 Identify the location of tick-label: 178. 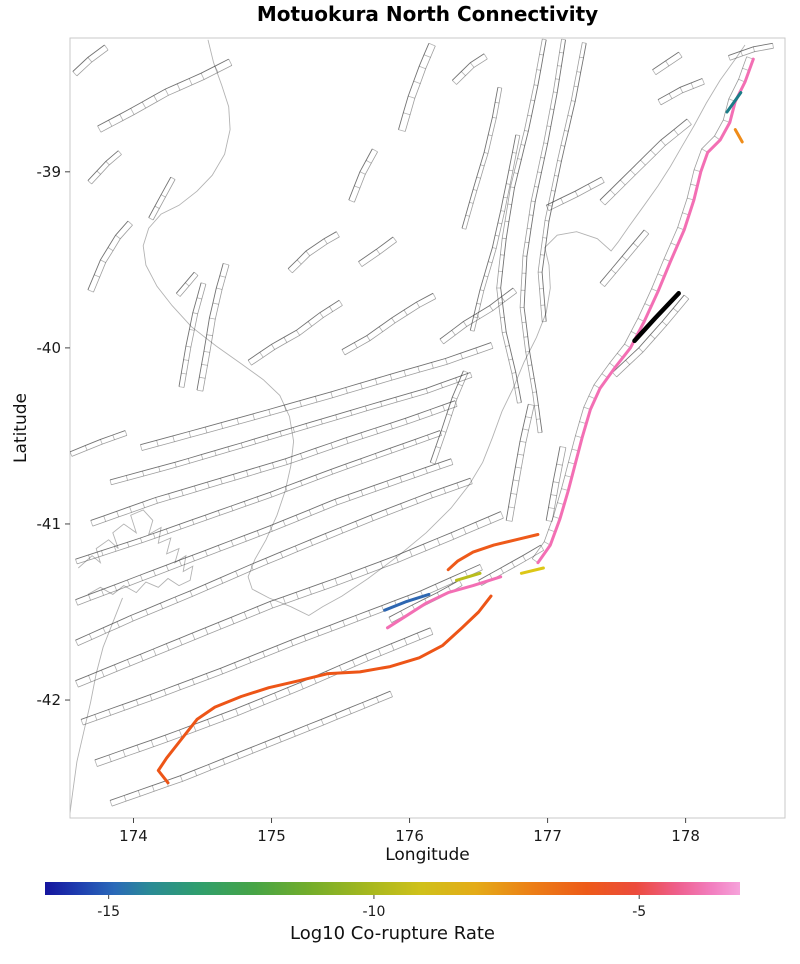
(685, 836).